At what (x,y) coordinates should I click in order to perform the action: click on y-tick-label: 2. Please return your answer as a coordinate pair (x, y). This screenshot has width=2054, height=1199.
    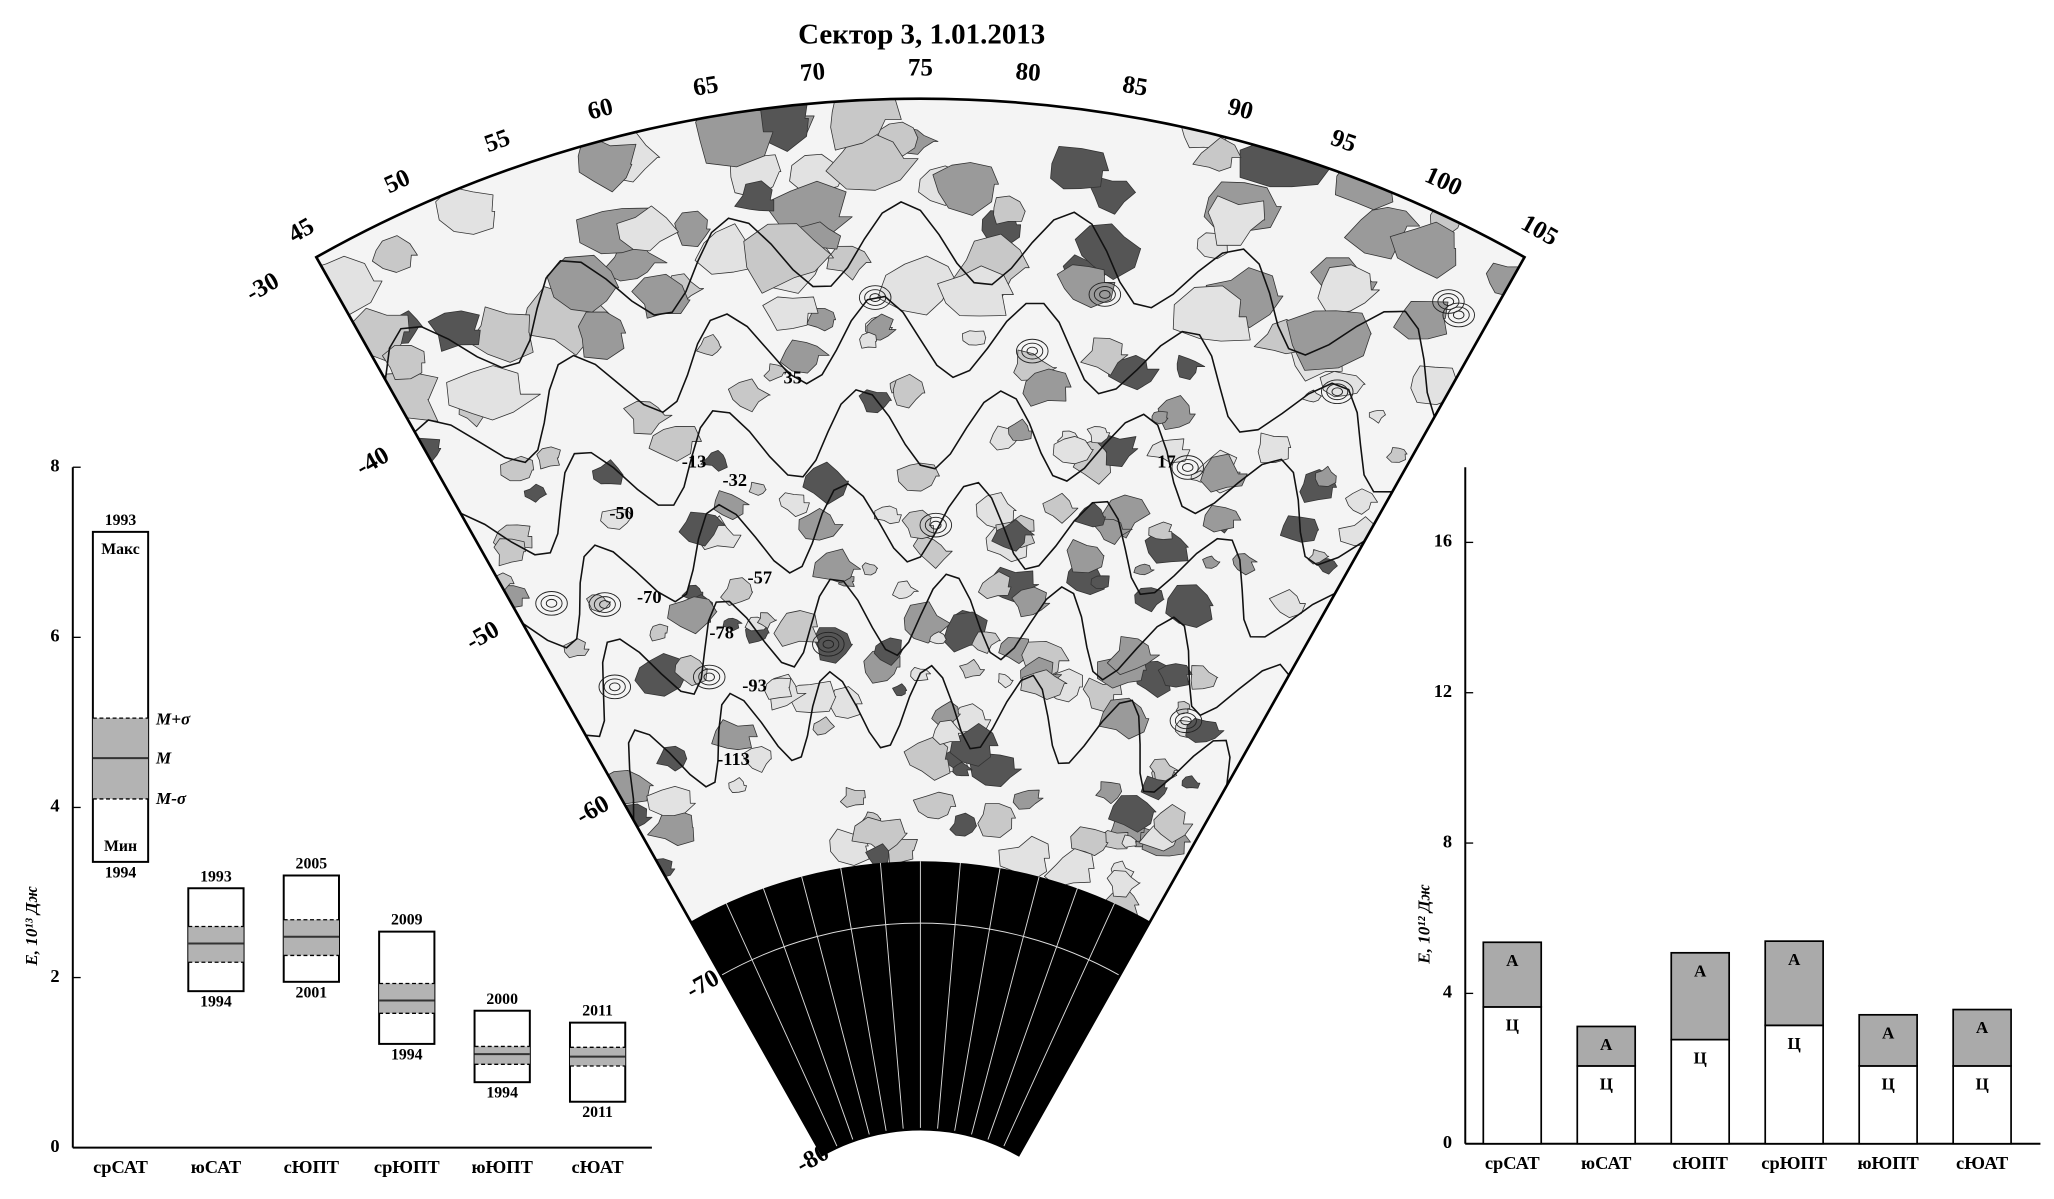
    Looking at the image, I should click on (54, 976).